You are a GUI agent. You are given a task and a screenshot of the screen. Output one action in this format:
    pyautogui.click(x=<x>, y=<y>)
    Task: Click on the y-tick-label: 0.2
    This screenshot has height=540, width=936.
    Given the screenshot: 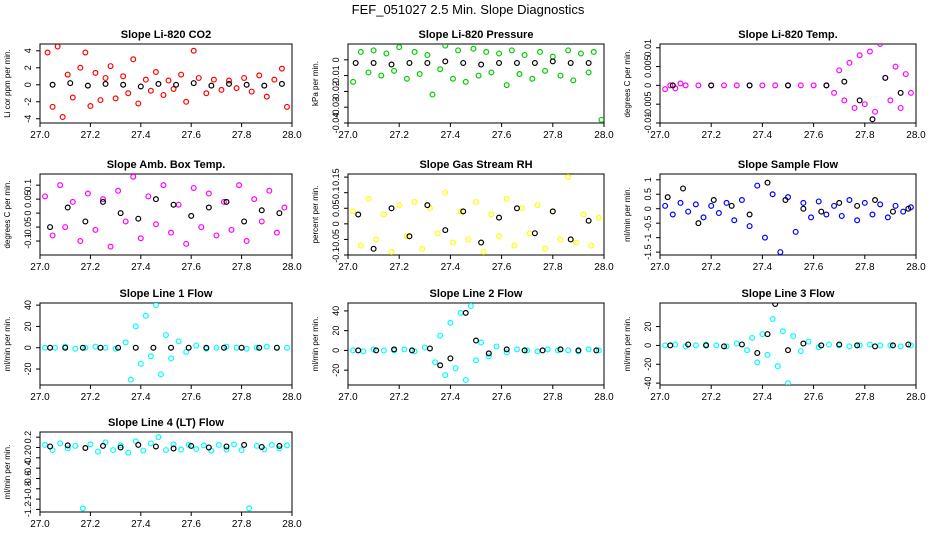 What is the action you would take?
    pyautogui.click(x=28, y=437)
    